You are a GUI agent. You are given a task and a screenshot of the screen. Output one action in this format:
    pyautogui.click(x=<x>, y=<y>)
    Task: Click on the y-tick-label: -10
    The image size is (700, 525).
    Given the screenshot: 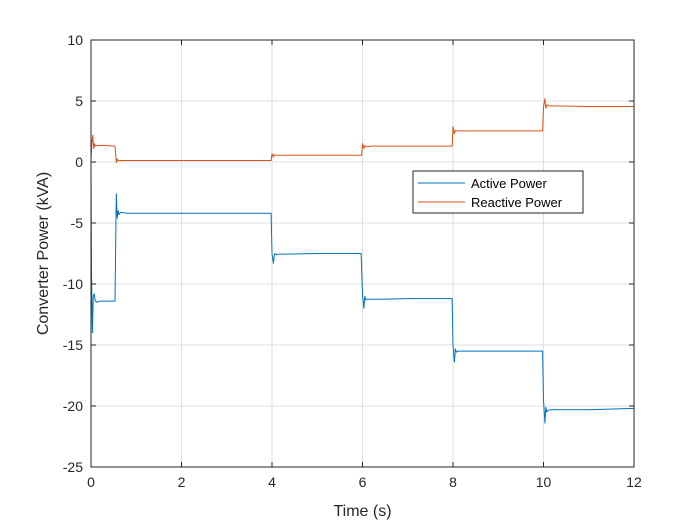 What is the action you would take?
    pyautogui.click(x=73, y=284)
    